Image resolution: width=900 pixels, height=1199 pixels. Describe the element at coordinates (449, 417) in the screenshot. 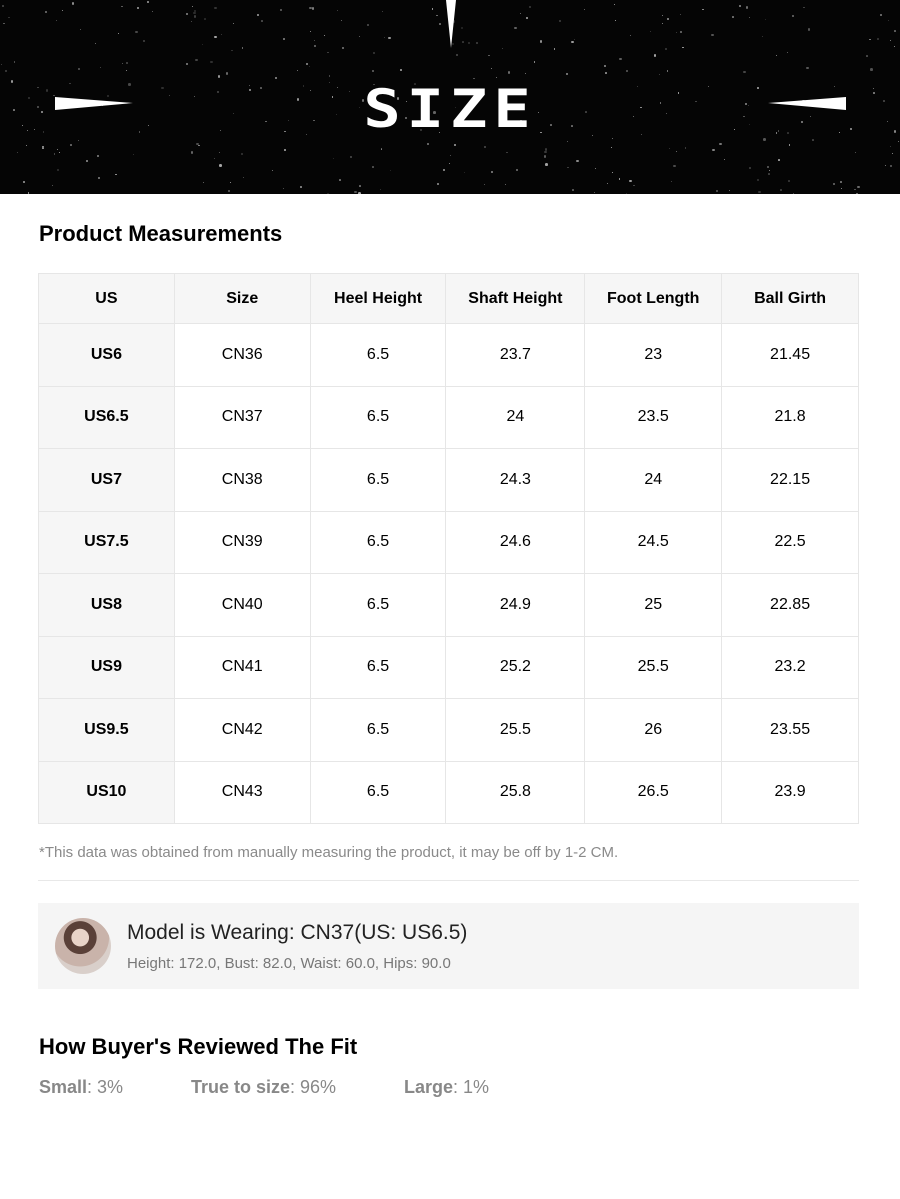

I see `table-row: US6.5 CN37 6.5 24 23.5 21.8` at that location.